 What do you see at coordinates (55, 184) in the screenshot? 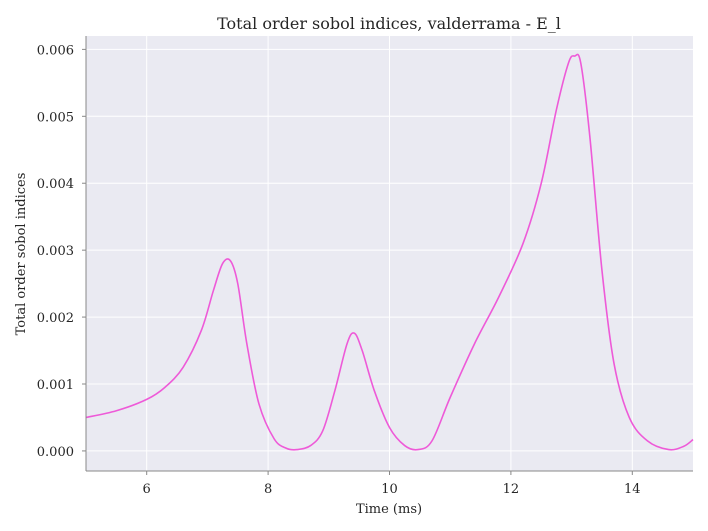
I see `y-tick-label: 0.004` at bounding box center [55, 184].